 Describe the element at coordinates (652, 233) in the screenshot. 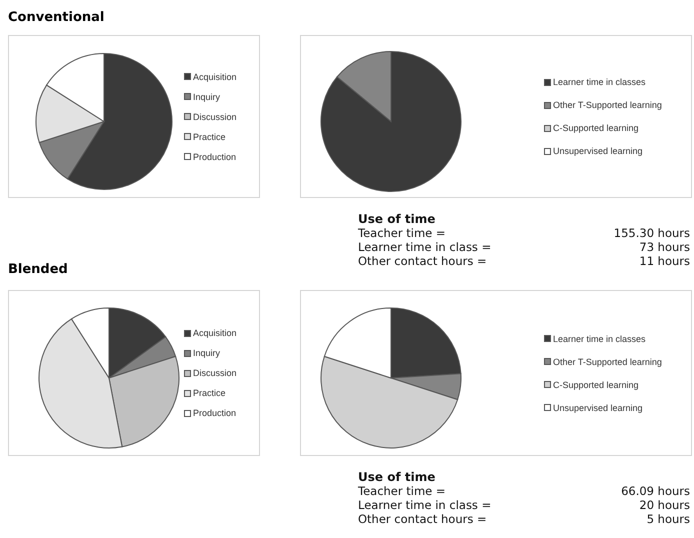

I see `text: 155.30 hours` at that location.